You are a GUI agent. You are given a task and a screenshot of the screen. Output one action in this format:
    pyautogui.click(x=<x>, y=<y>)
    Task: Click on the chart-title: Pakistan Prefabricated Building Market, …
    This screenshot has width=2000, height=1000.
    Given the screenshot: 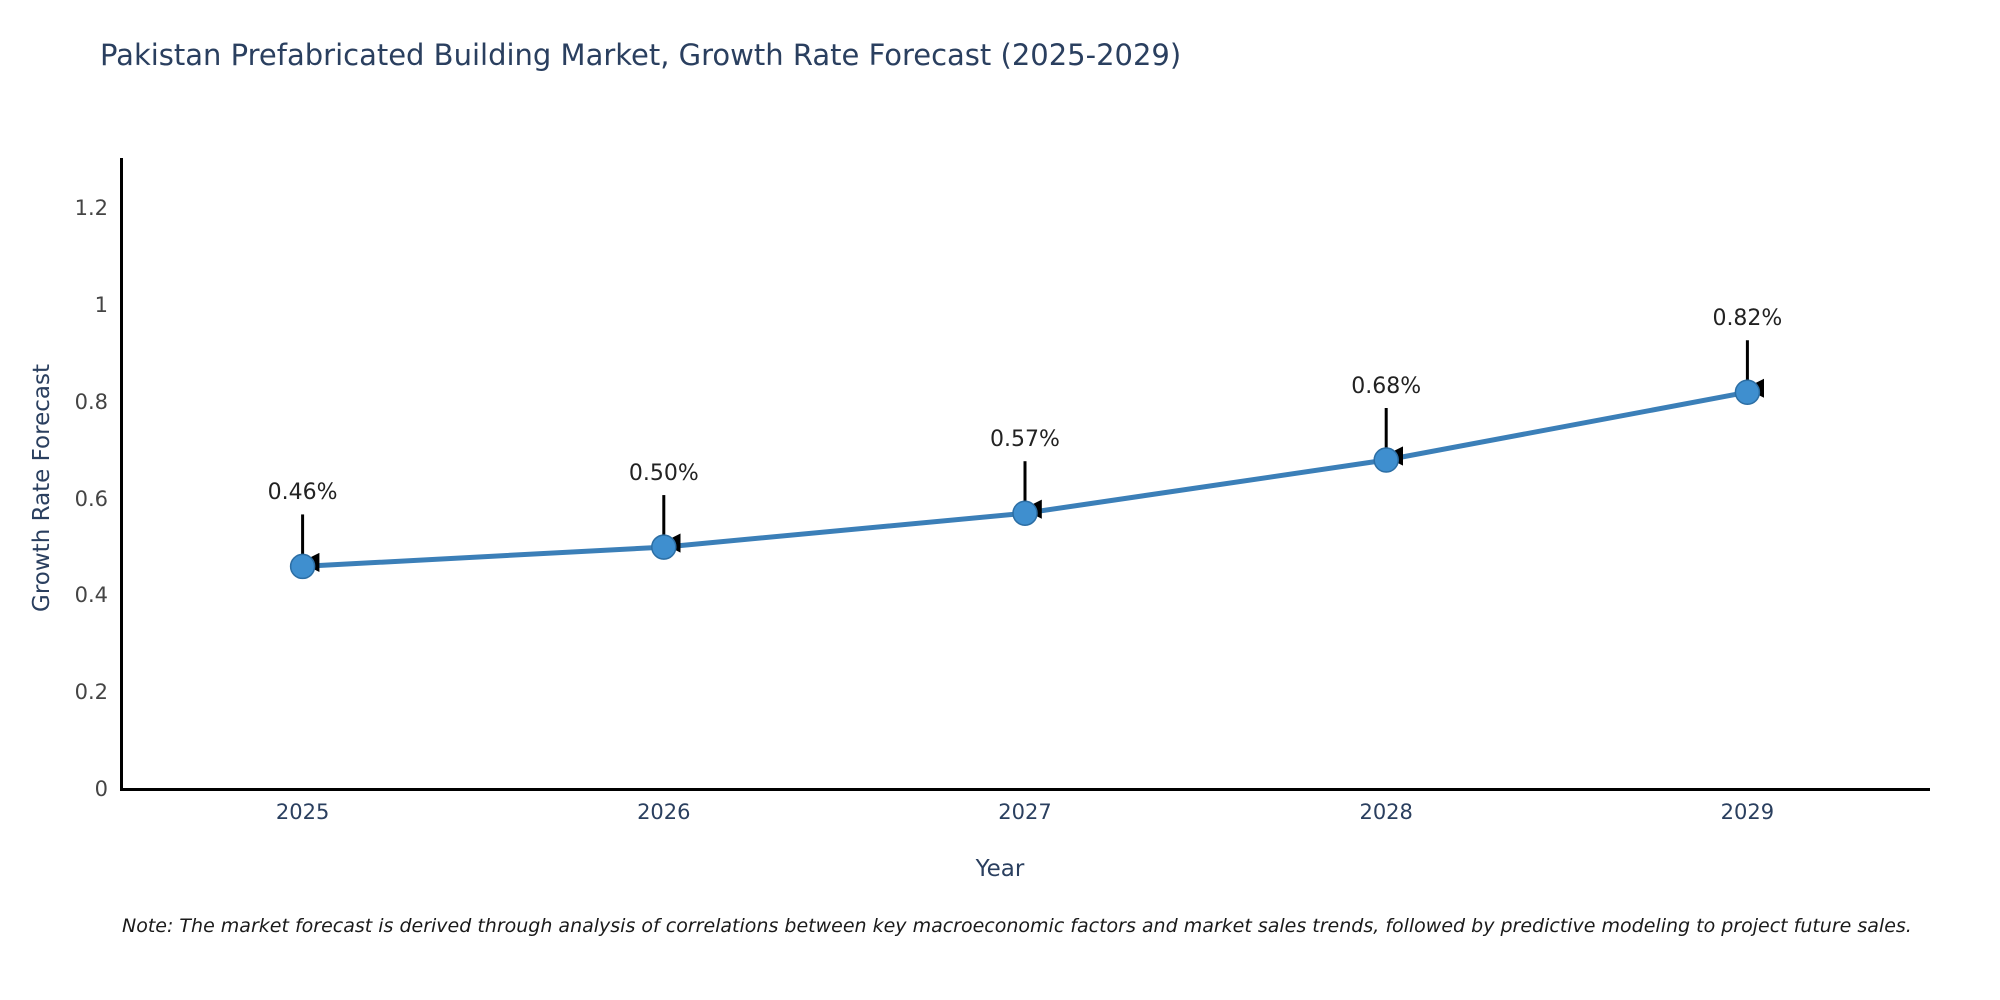 What is the action you would take?
    pyautogui.click(x=641, y=55)
    